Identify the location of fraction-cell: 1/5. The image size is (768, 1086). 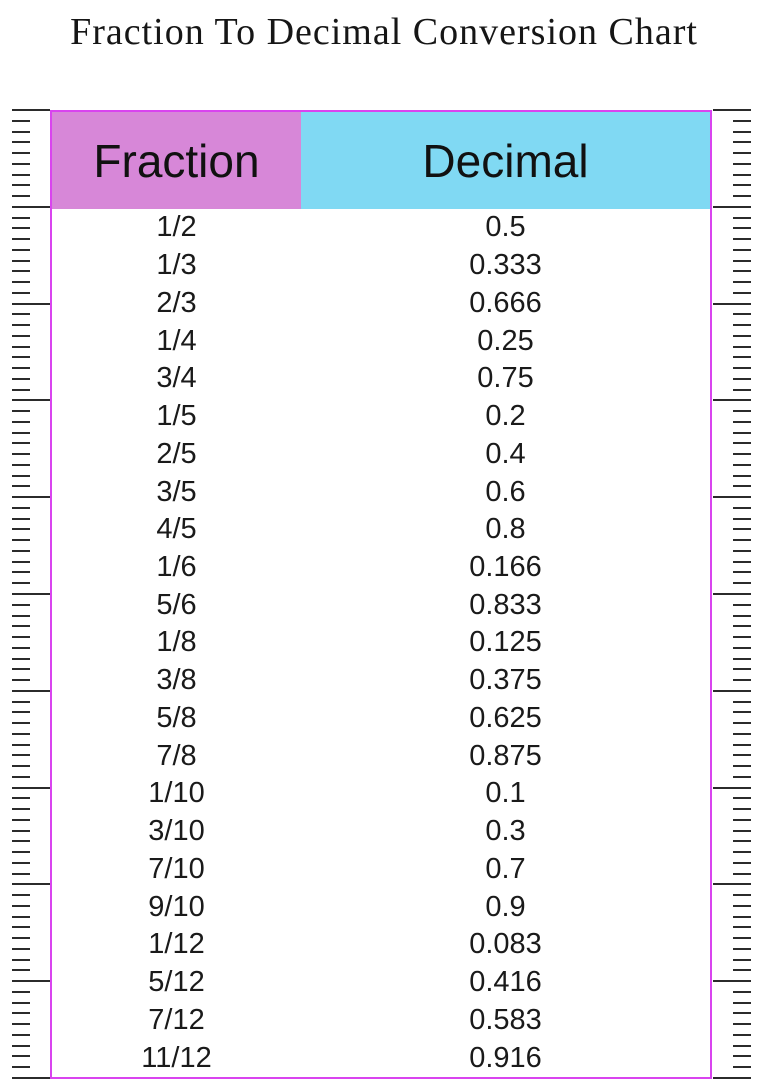
(176, 416).